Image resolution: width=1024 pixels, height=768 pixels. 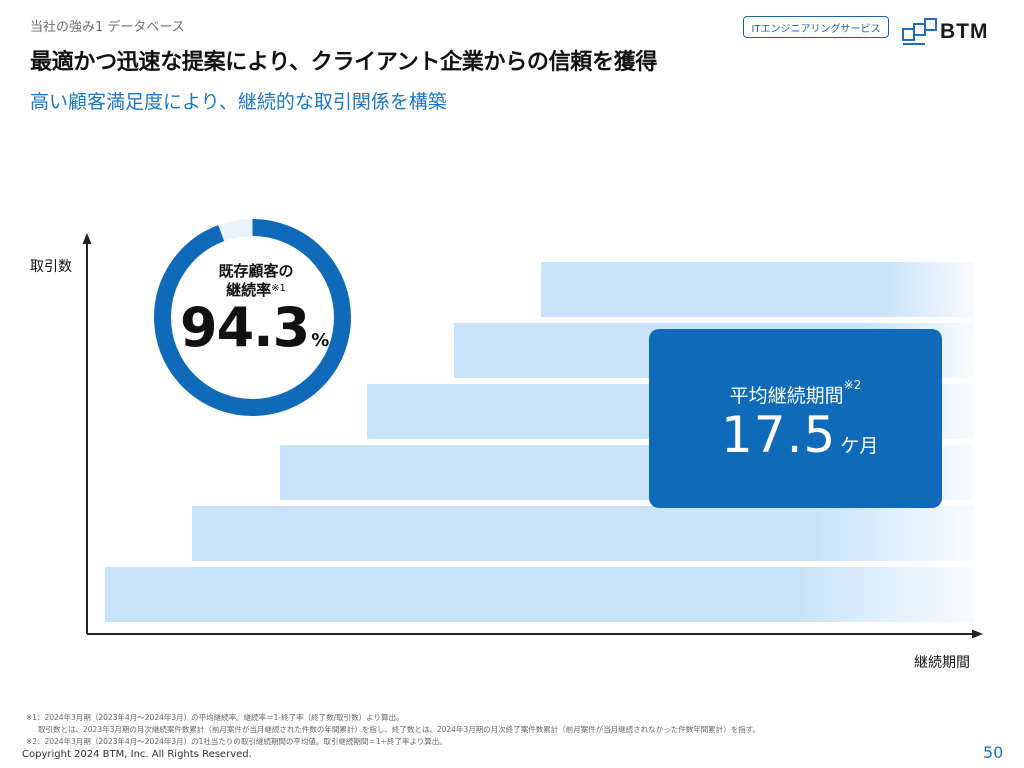 I want to click on average-duration-value: 17.5 ケ月, so click(x=799, y=440).